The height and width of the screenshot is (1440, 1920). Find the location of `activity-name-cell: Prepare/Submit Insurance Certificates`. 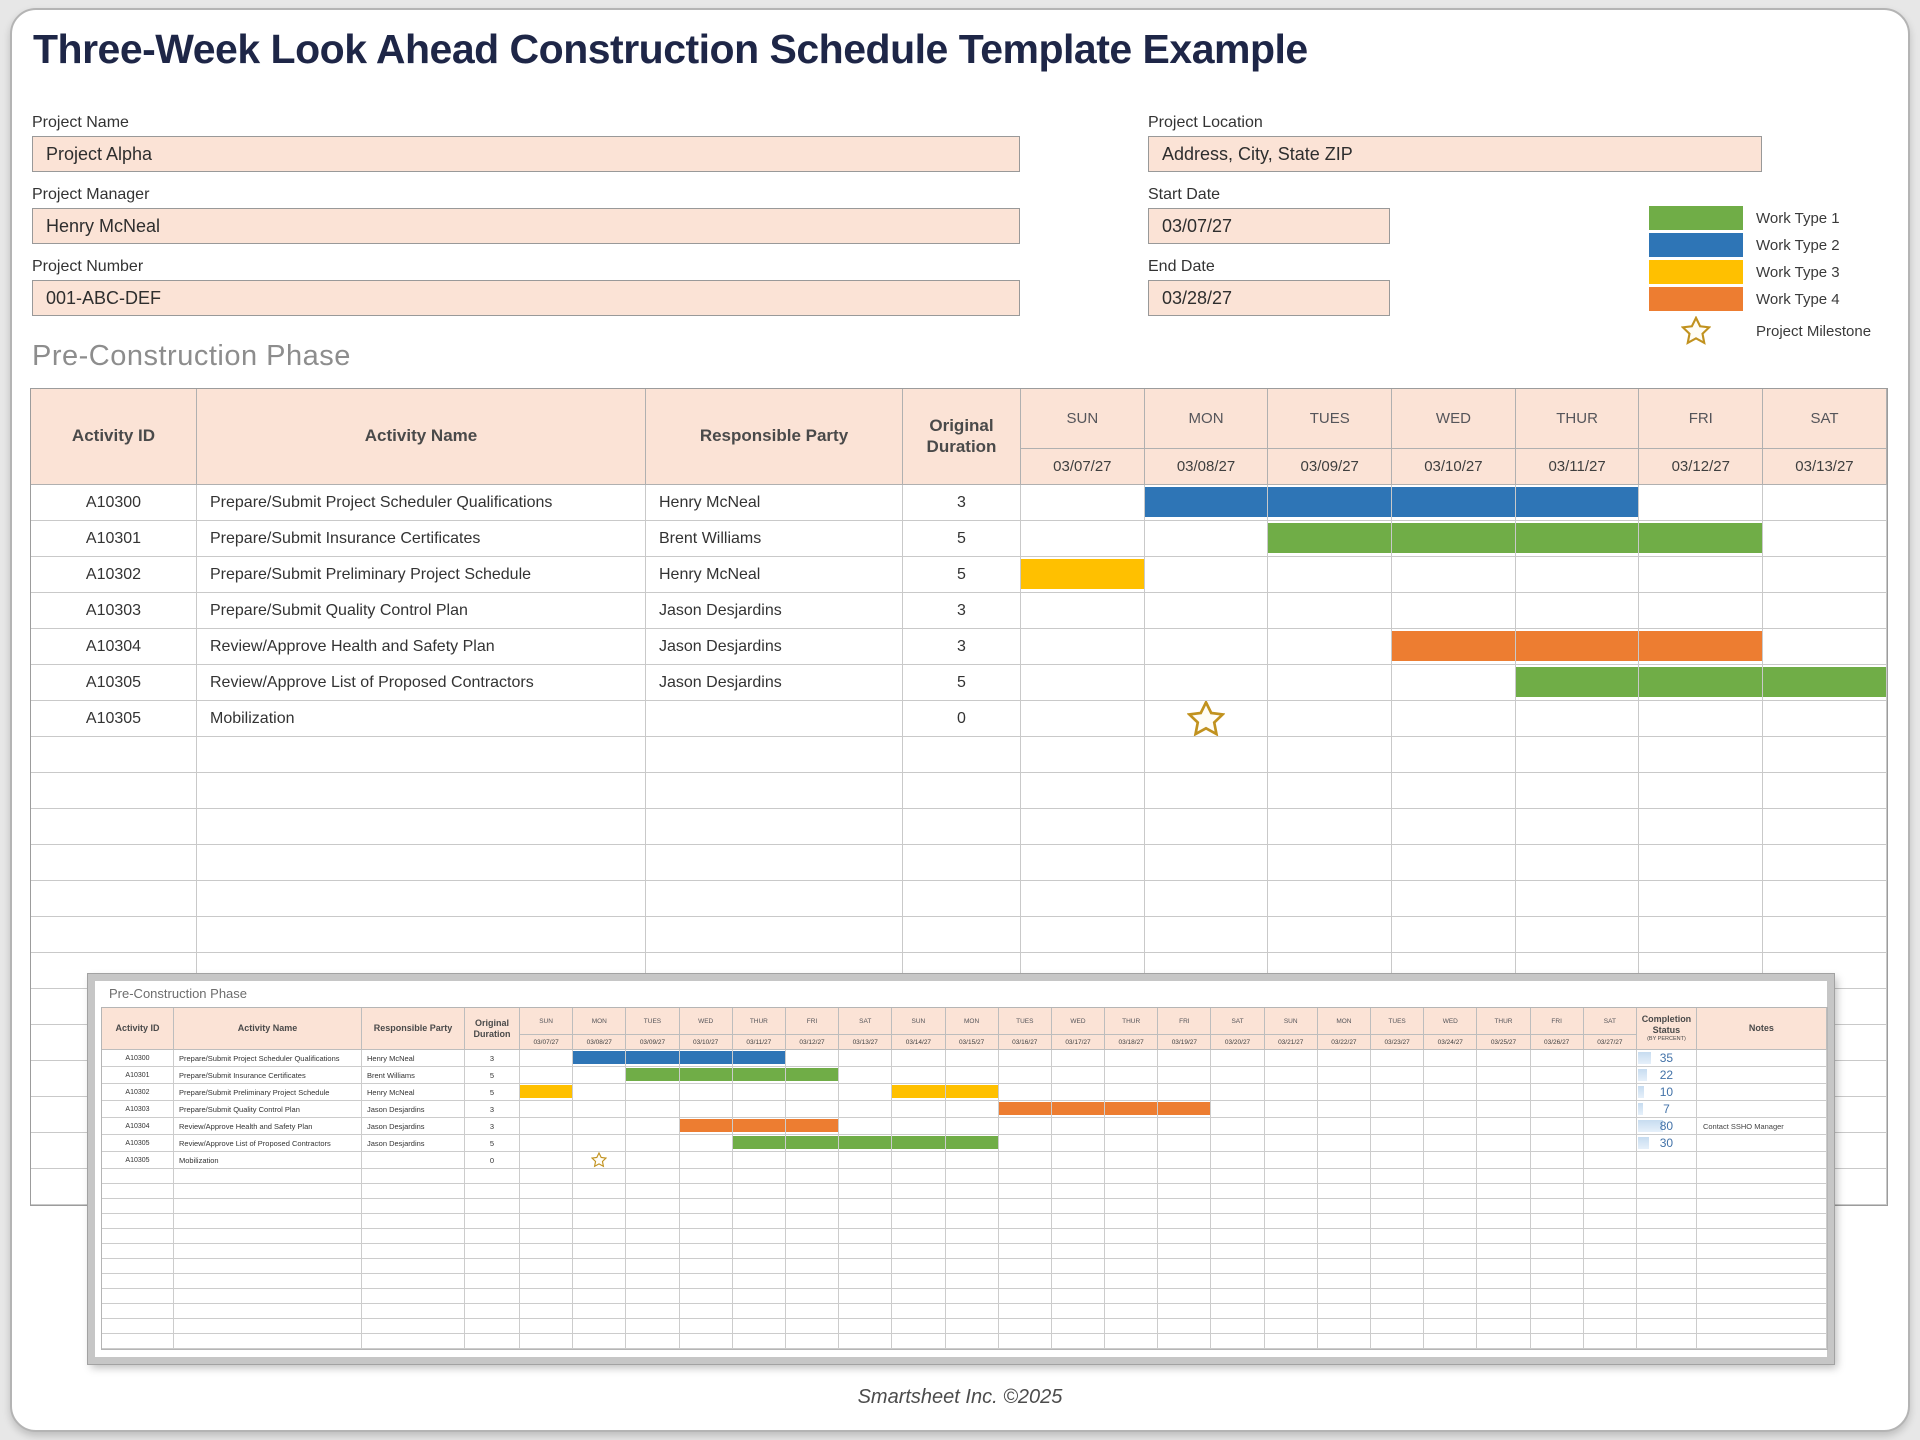

activity-name-cell: Prepare/Submit Insurance Certificates is located at coordinates (421, 539).